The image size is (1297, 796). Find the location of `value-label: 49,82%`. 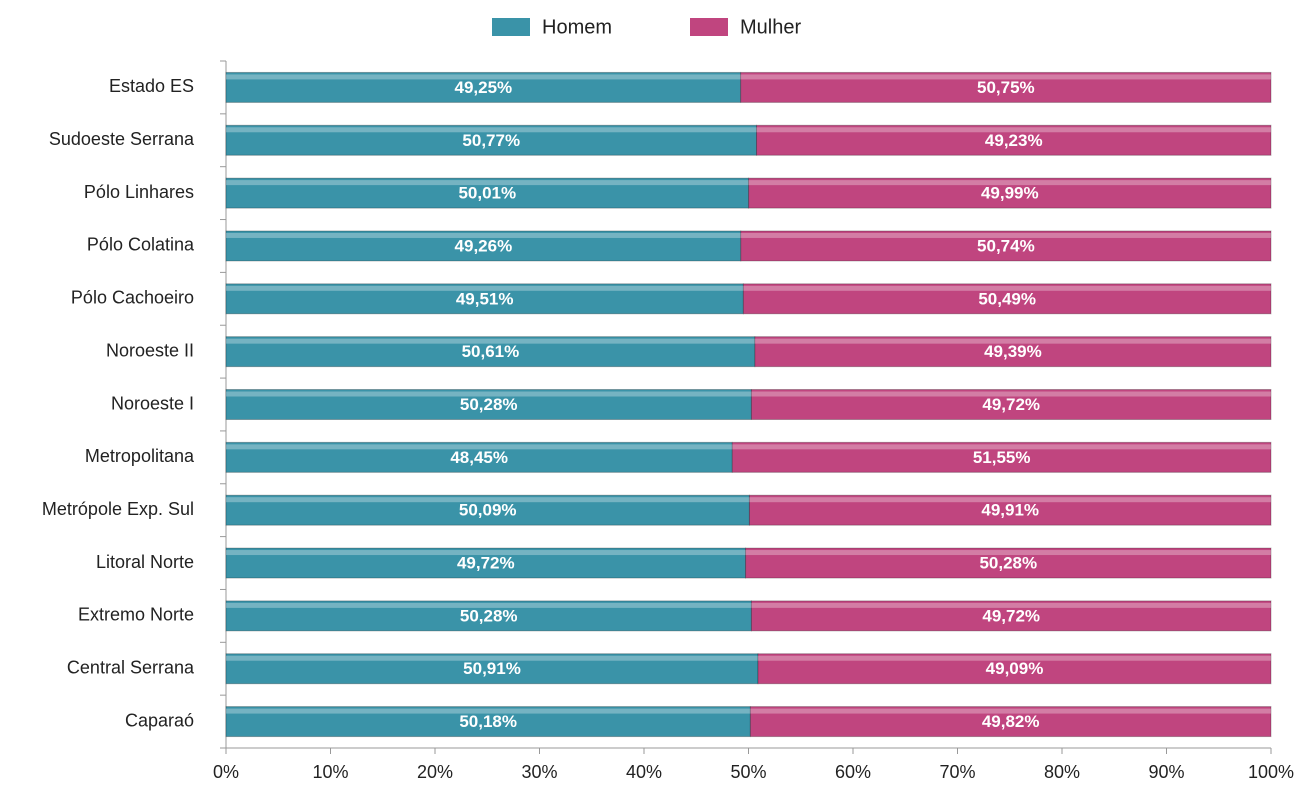

value-label: 49,82% is located at coordinates (1011, 721).